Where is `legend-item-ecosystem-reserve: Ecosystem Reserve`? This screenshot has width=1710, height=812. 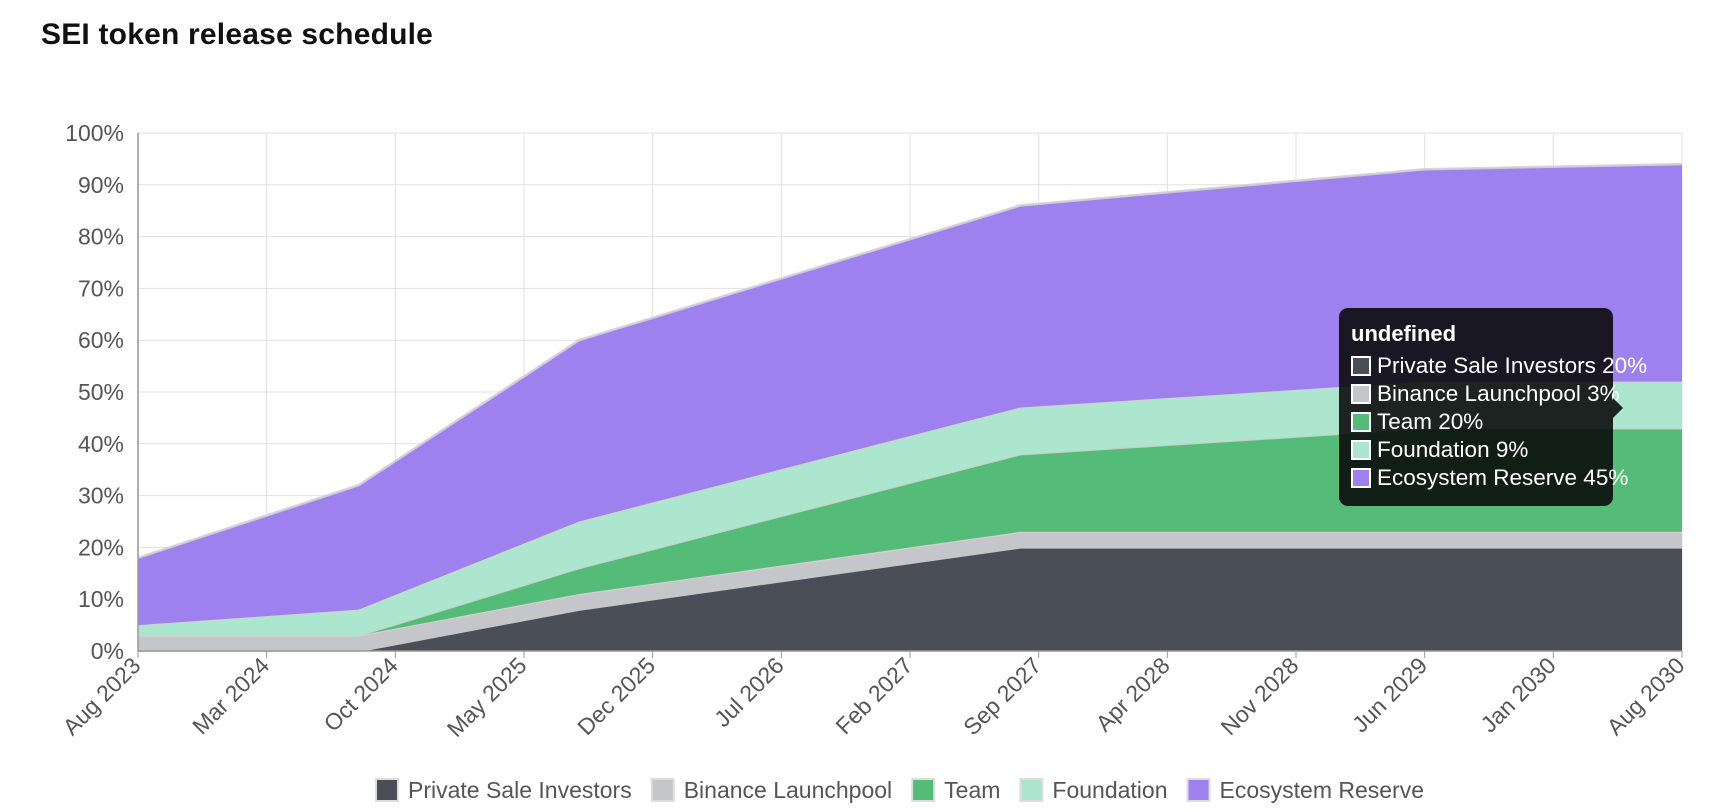
legend-item-ecosystem-reserve: Ecosystem Reserve is located at coordinates (1305, 790).